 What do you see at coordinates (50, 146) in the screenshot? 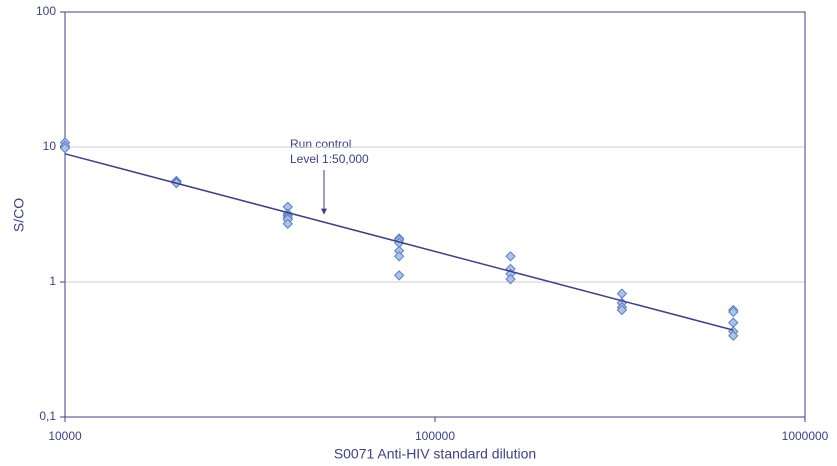
I see `y-tick-label: 10` at bounding box center [50, 146].